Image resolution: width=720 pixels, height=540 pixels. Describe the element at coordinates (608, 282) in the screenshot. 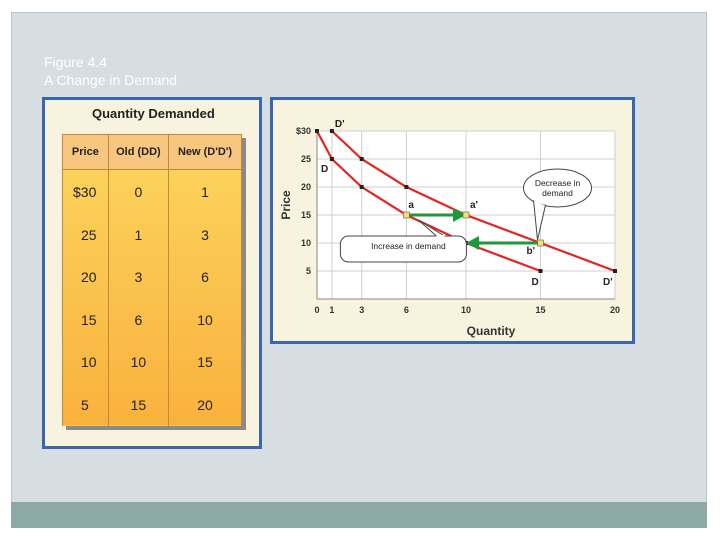

I see `curve-label-dprime-bottom: D'` at that location.